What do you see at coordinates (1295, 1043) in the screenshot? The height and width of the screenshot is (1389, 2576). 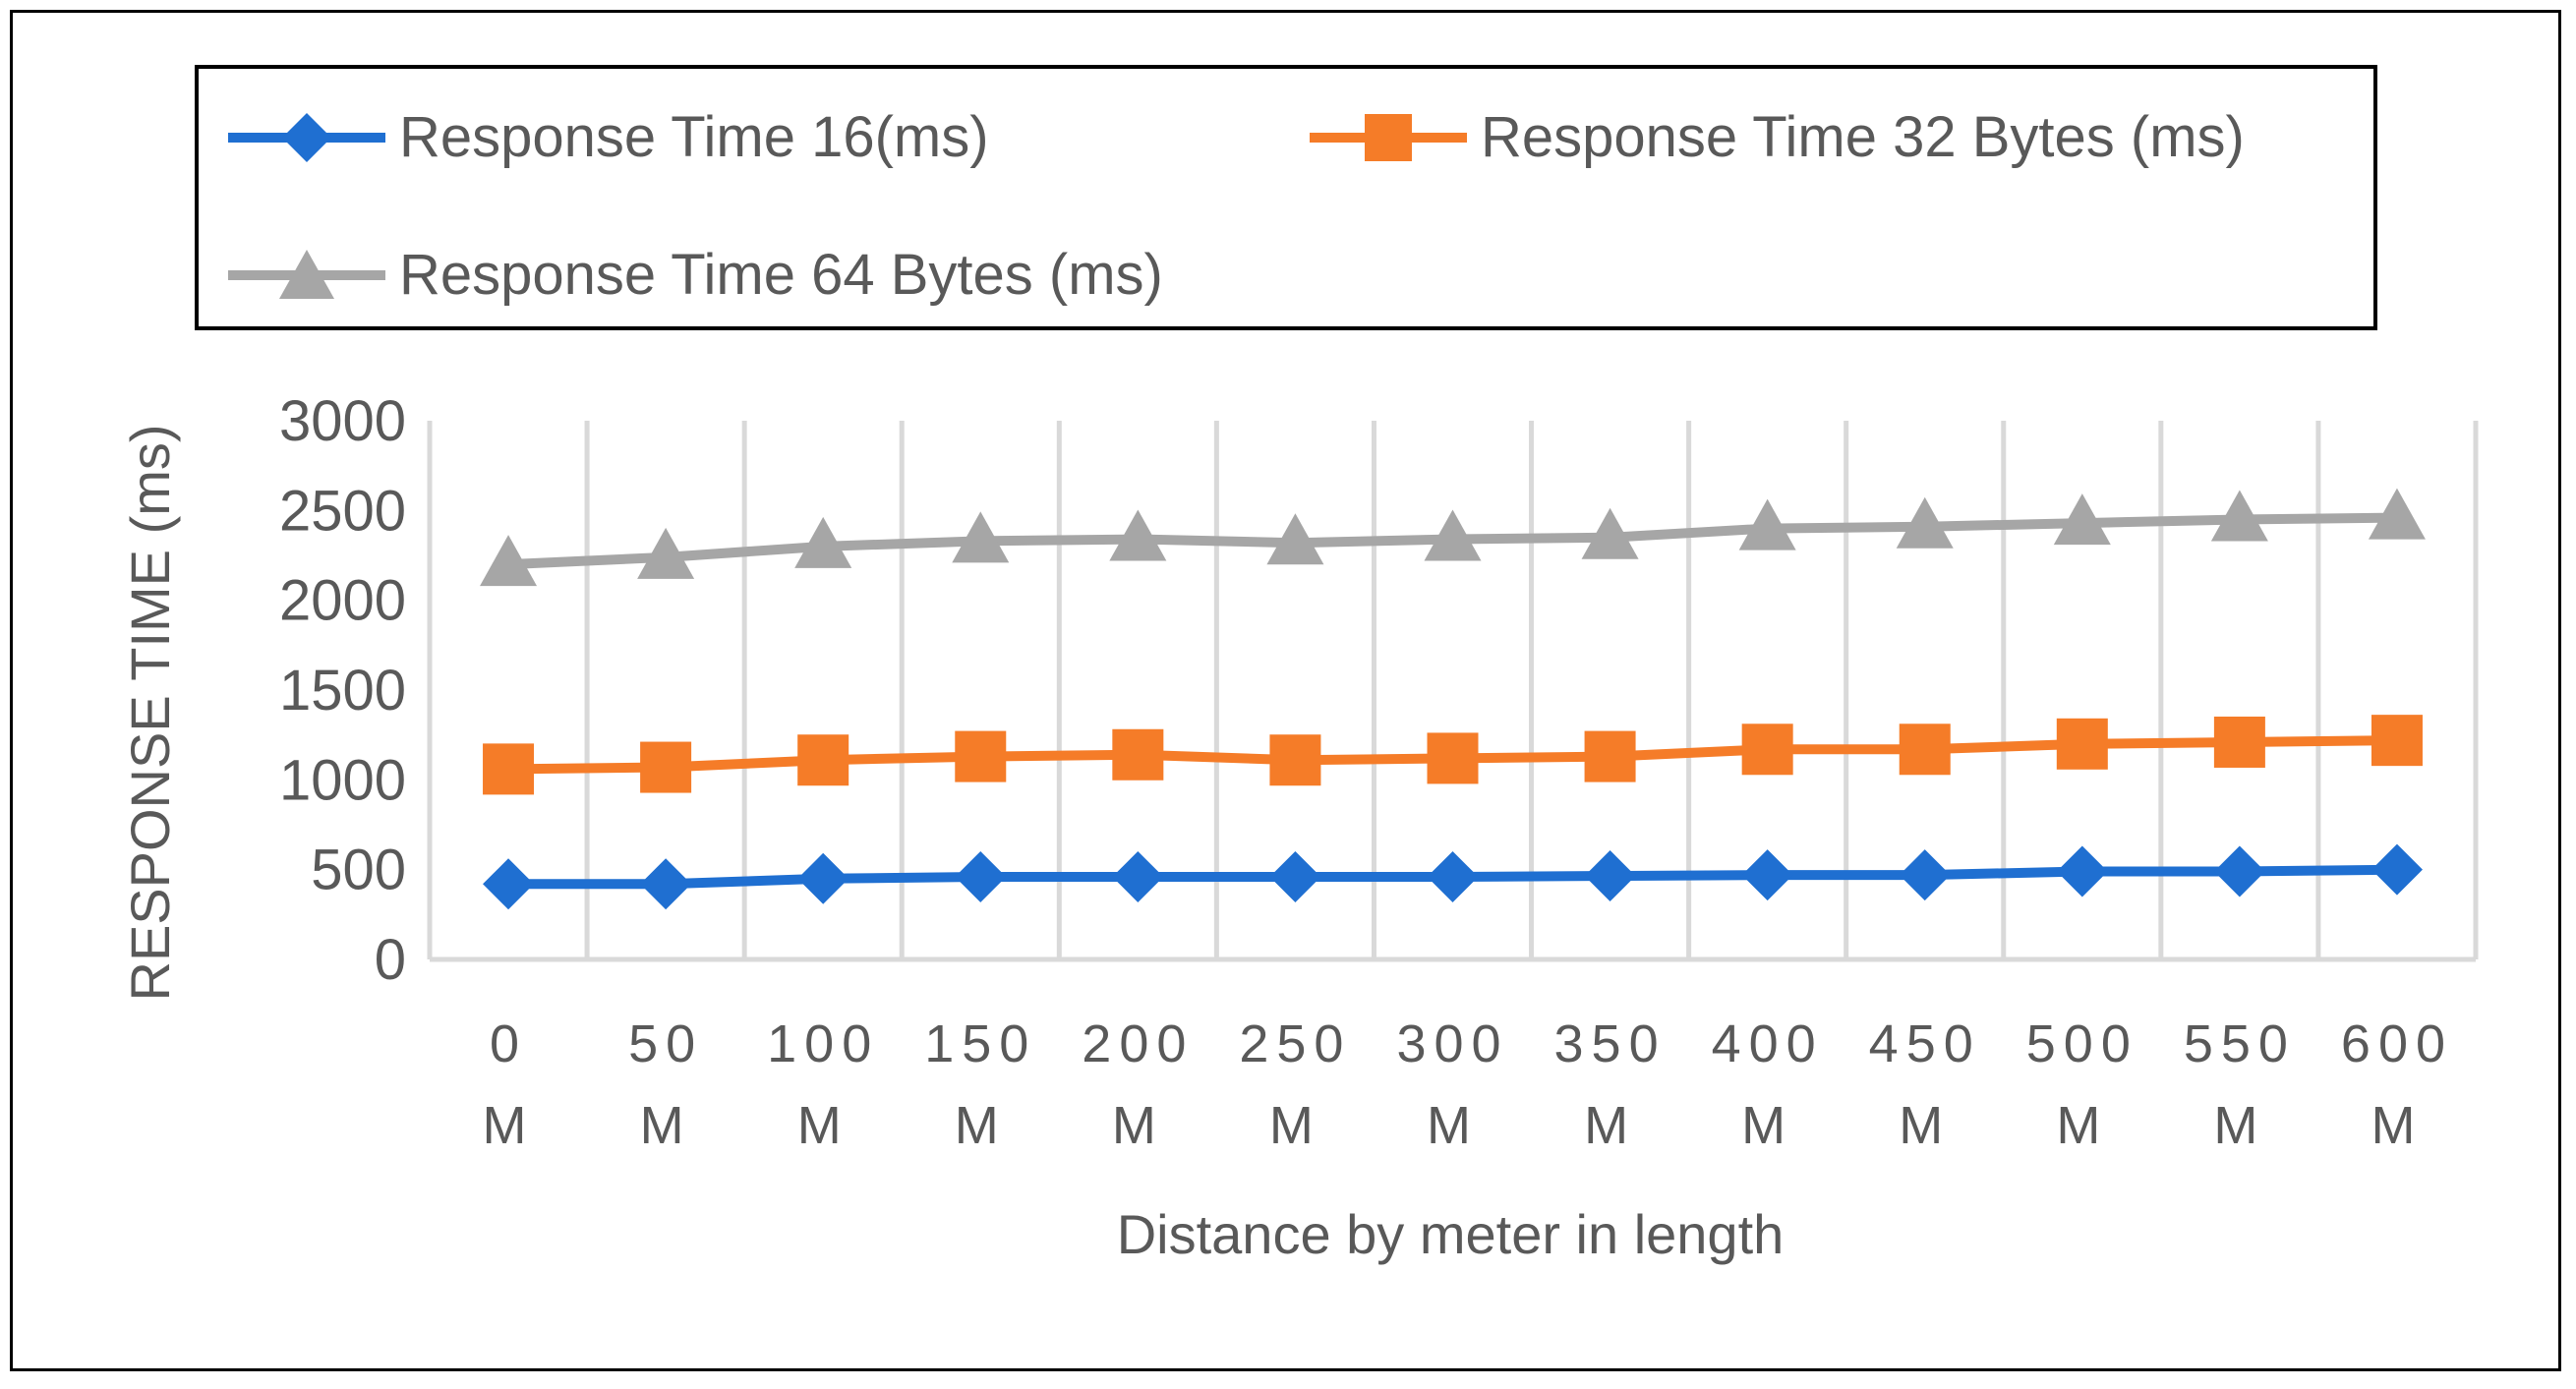 I see `x-tick-label: 250` at bounding box center [1295, 1043].